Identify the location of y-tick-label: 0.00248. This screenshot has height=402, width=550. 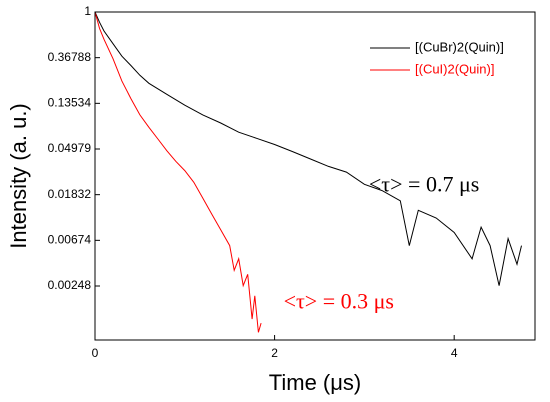
(70, 285).